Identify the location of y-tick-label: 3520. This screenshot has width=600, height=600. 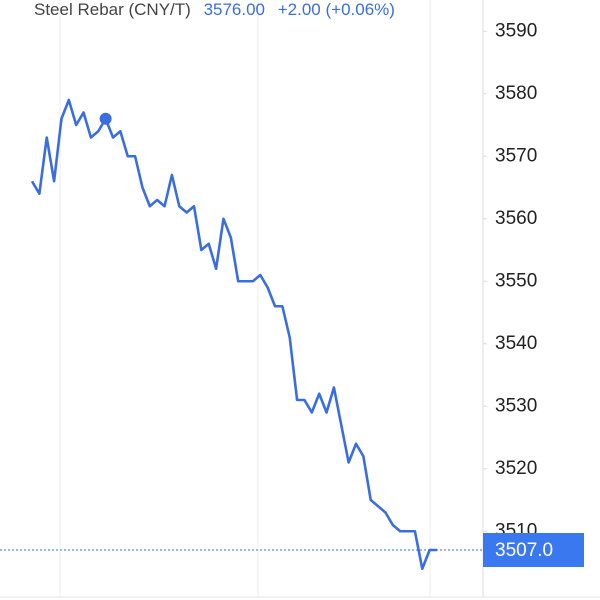
(516, 468).